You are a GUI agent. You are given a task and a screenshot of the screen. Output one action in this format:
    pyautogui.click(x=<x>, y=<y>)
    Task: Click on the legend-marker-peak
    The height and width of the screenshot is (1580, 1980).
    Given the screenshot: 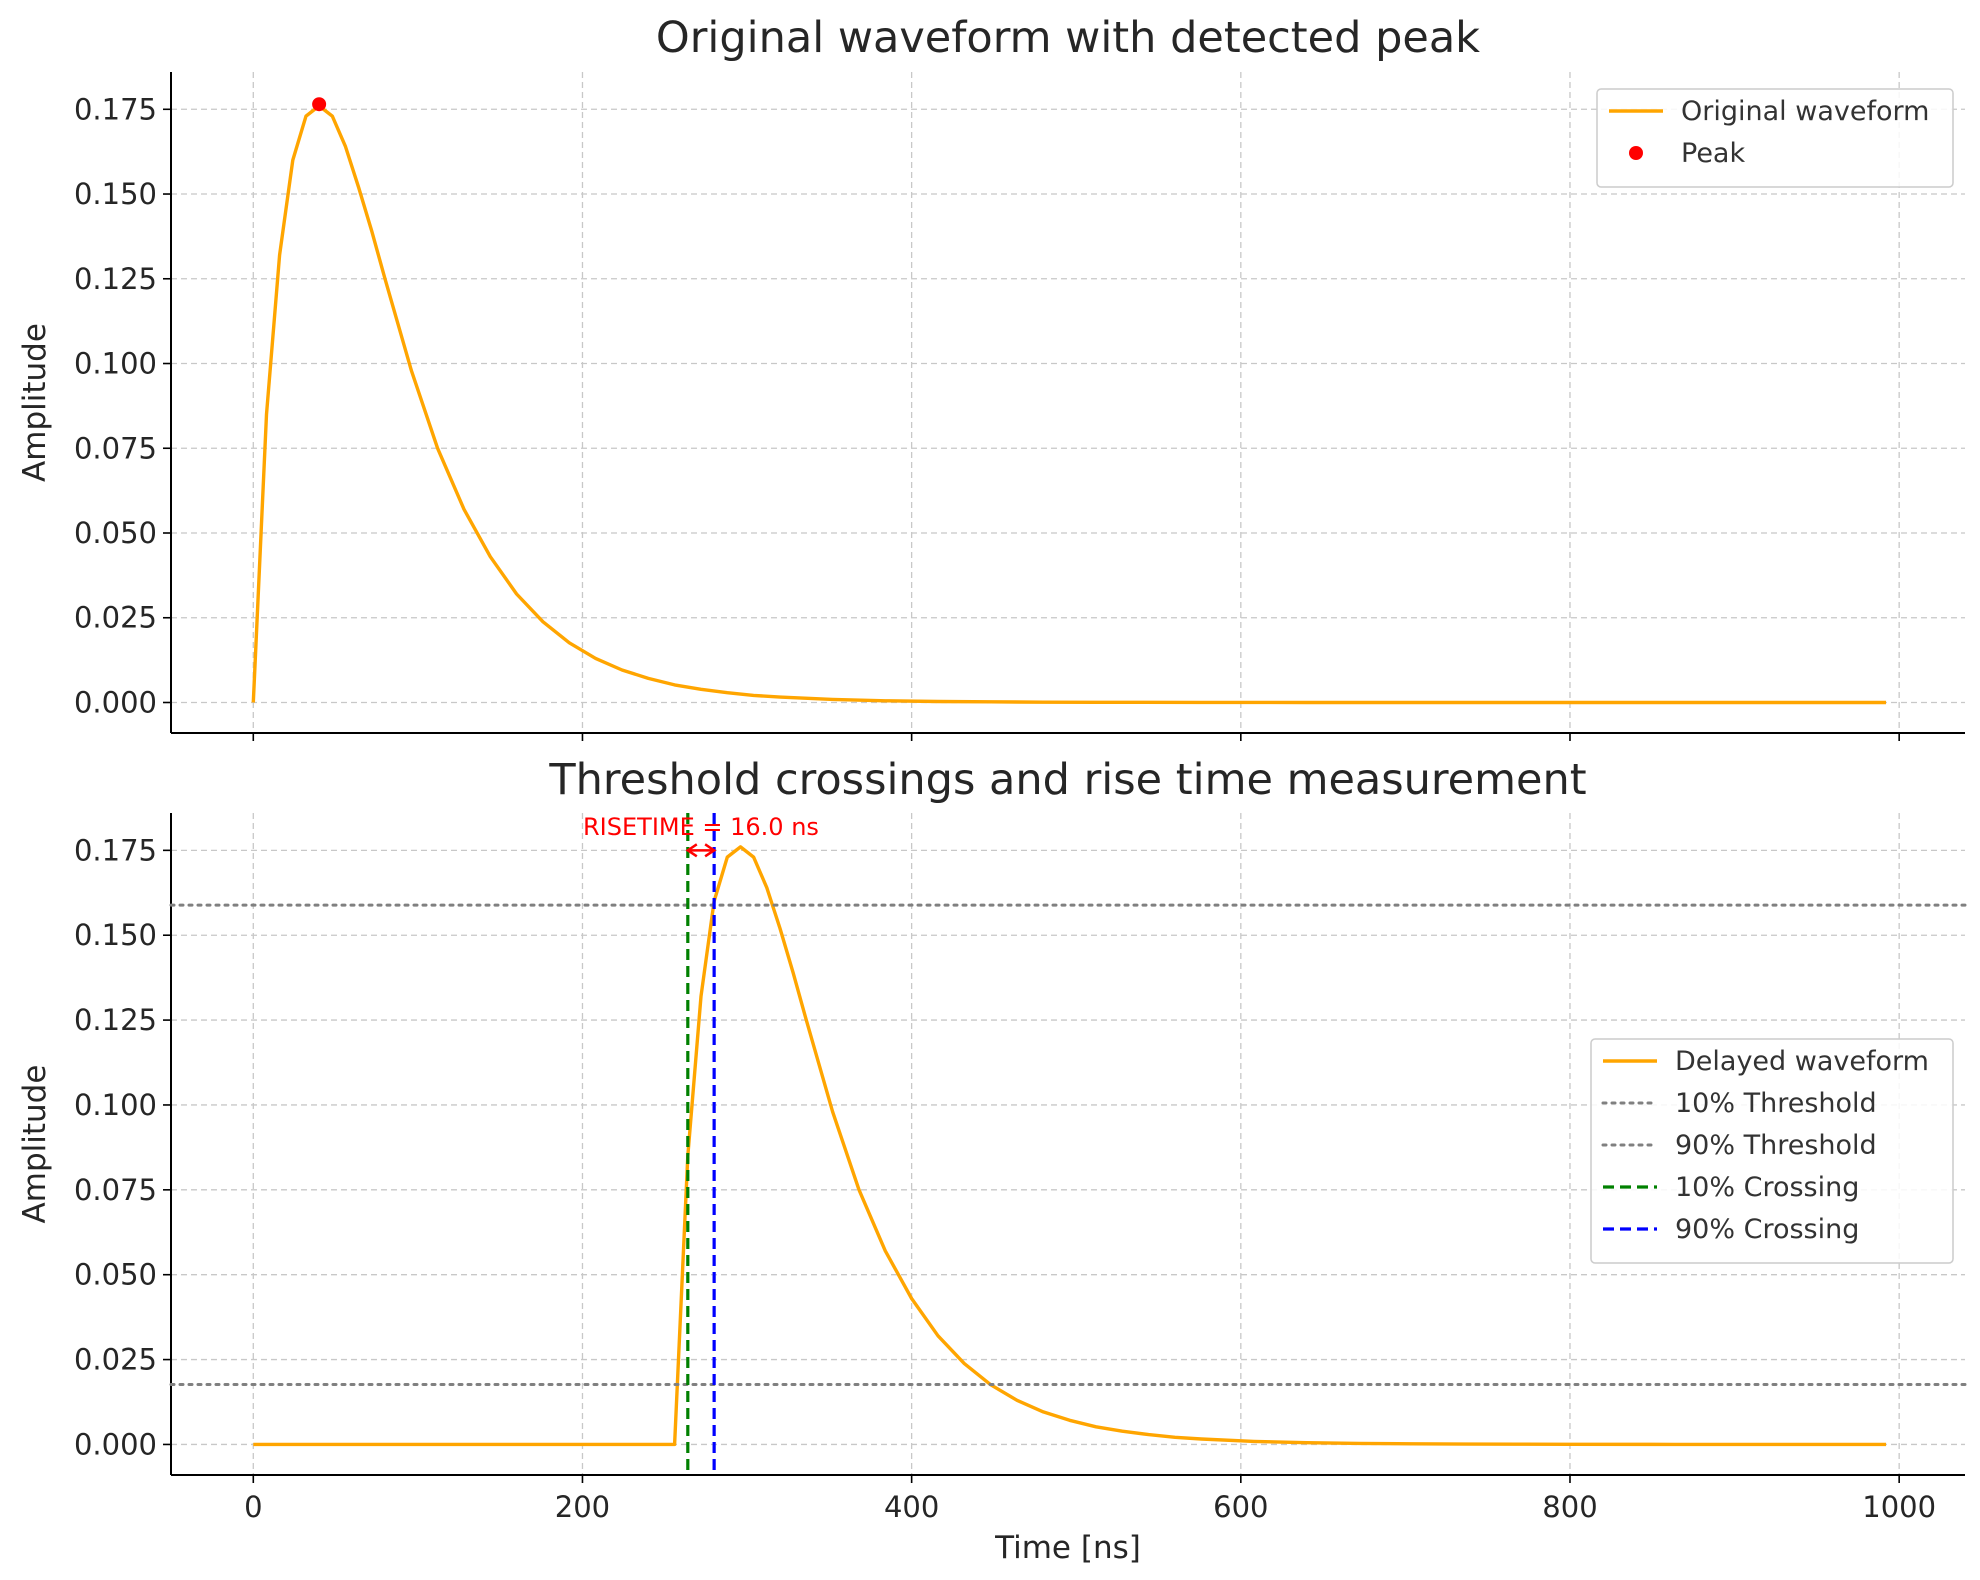 What is the action you would take?
    pyautogui.click(x=1636, y=153)
    